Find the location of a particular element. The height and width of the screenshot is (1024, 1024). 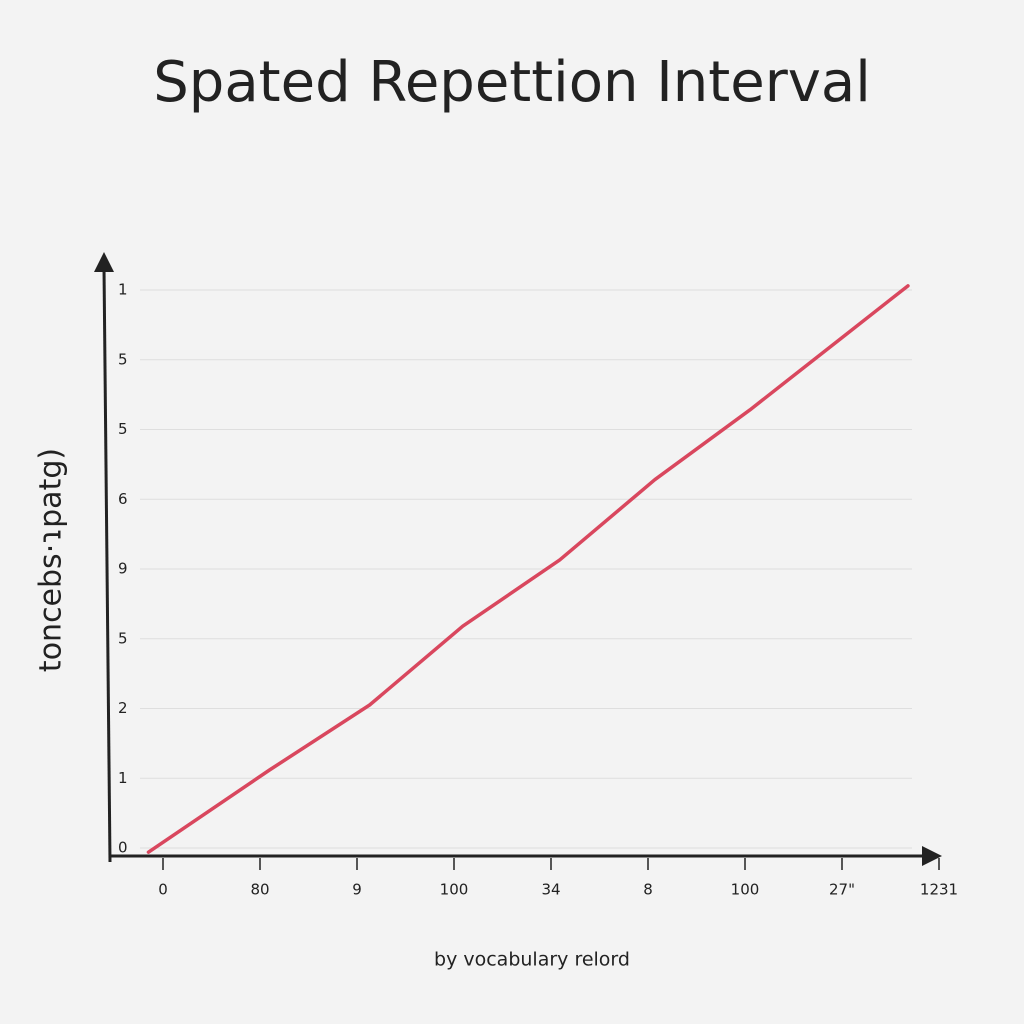

y-tick-label: 0 is located at coordinates (123, 848).